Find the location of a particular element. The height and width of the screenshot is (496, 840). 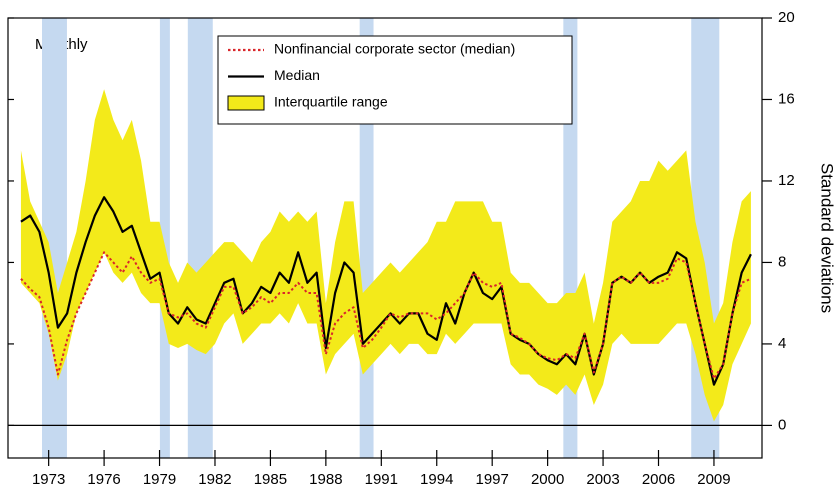

y-tick-label: 16 is located at coordinates (786, 98).